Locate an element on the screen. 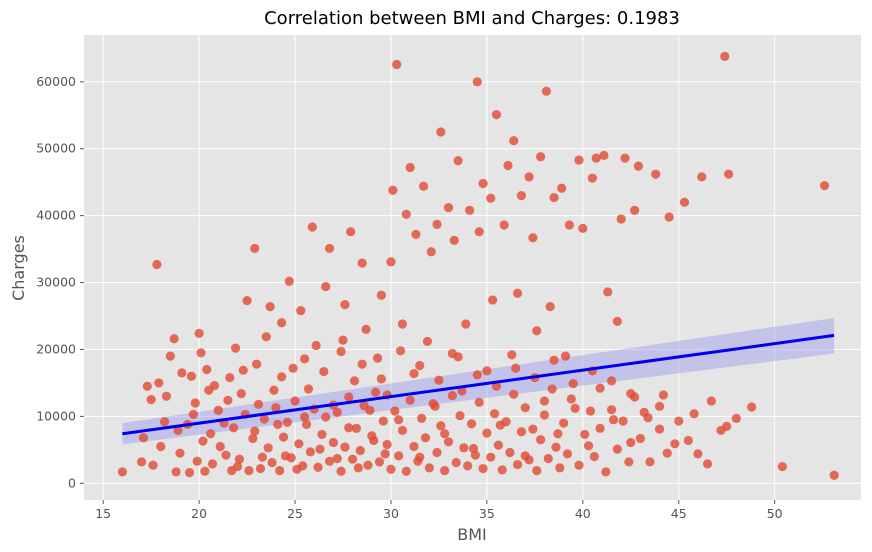 This screenshot has height=552, width=872. x-tick-label: 25 is located at coordinates (295, 513).